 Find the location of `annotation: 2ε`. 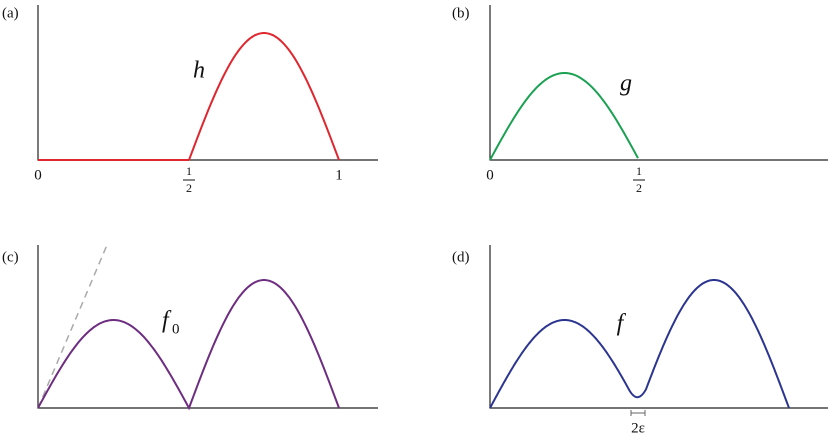

annotation: 2ε is located at coordinates (638, 428).